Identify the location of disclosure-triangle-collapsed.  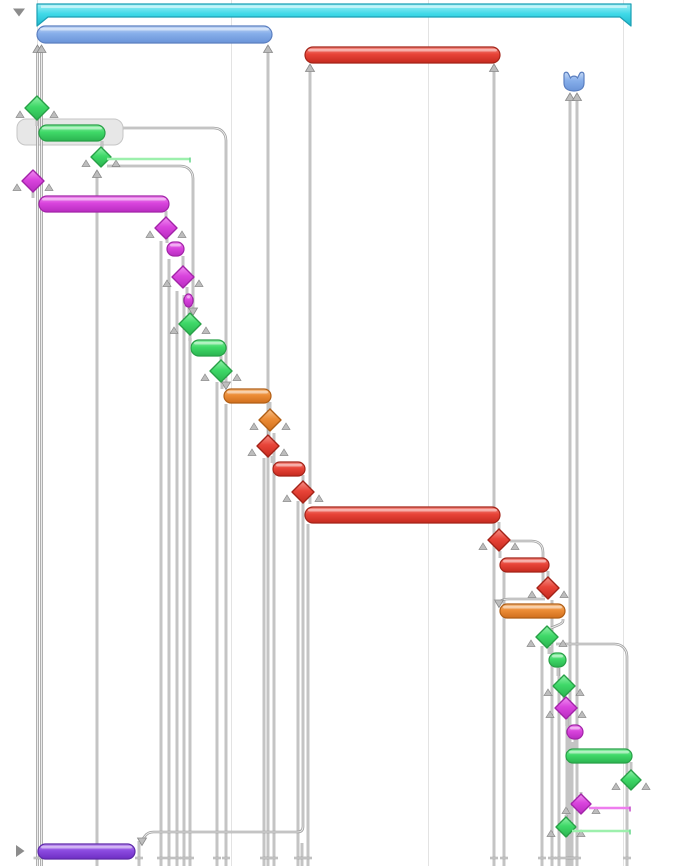
(20, 851).